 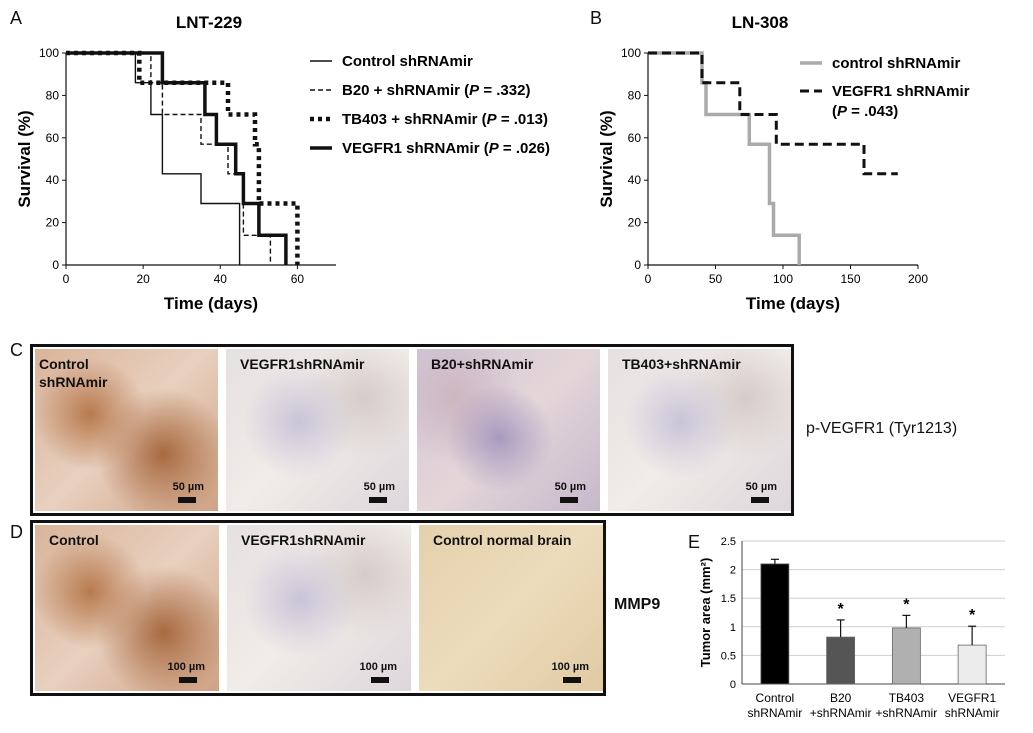 I want to click on y-tick-label: 1, so click(x=733, y=628).